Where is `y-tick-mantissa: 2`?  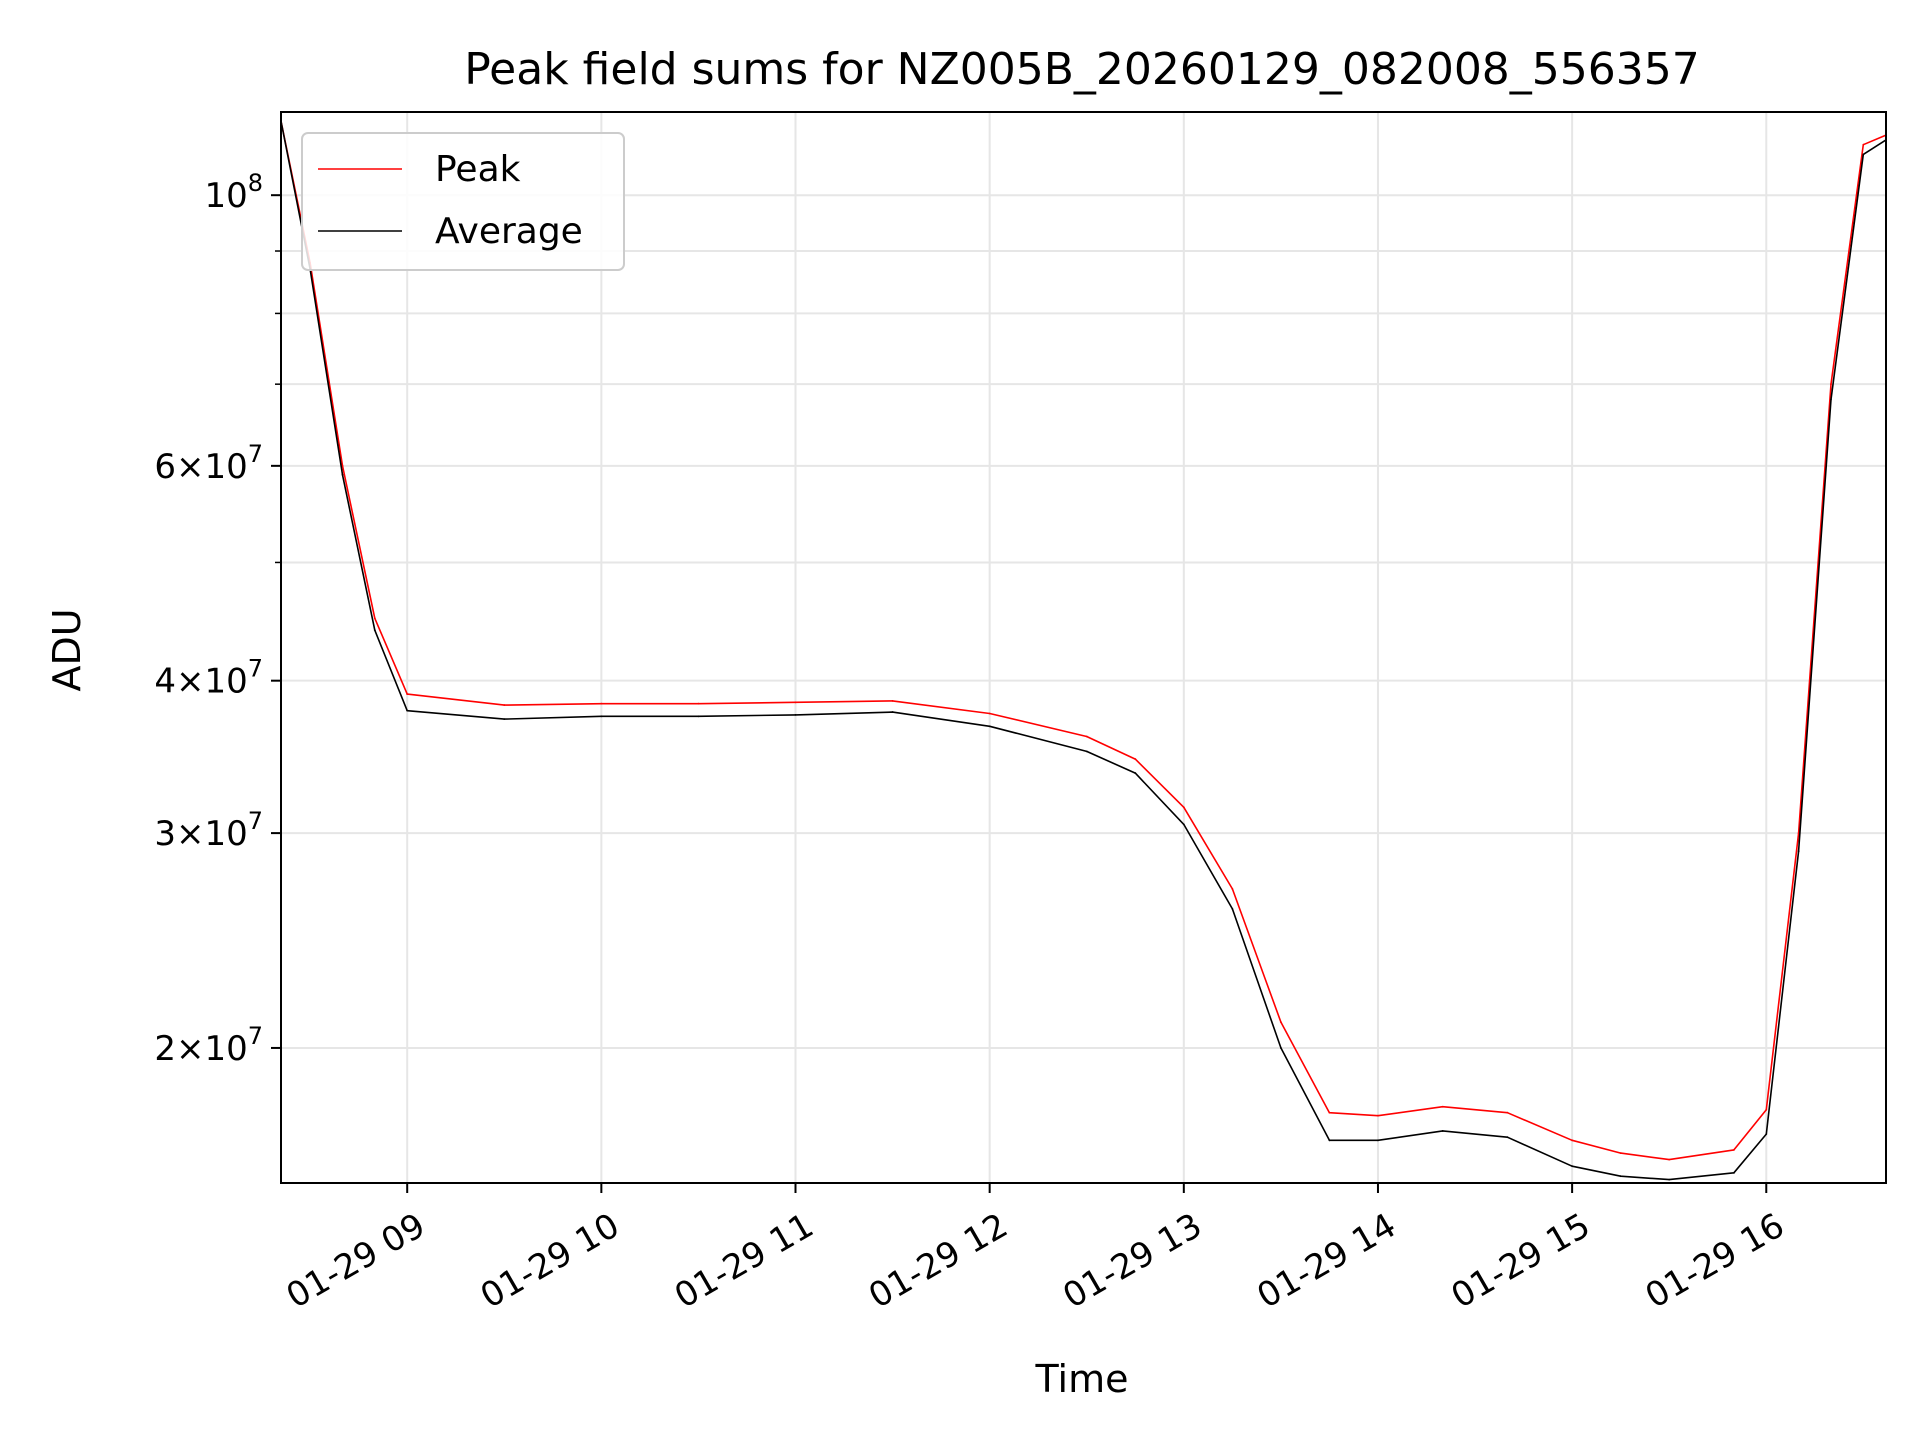 y-tick-mantissa: 2 is located at coordinates (165, 1049).